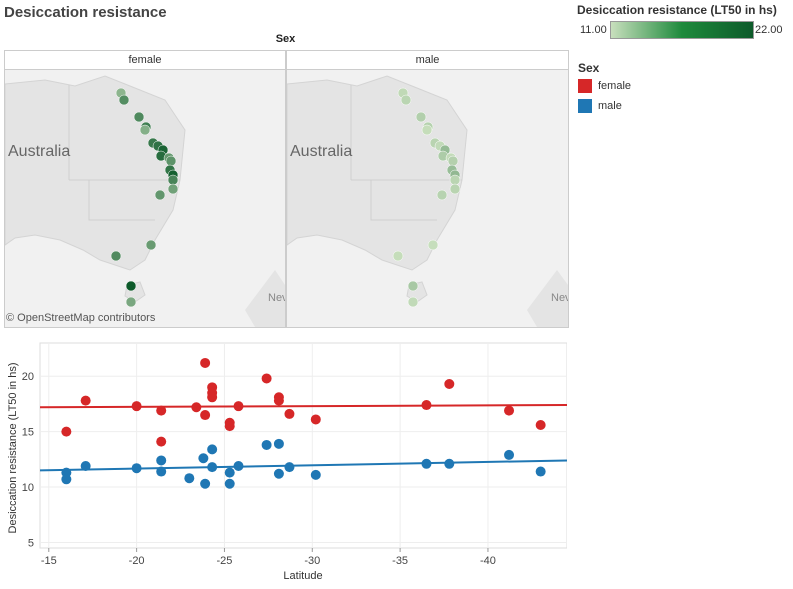  I want to click on male-swatch, so click(585, 106).